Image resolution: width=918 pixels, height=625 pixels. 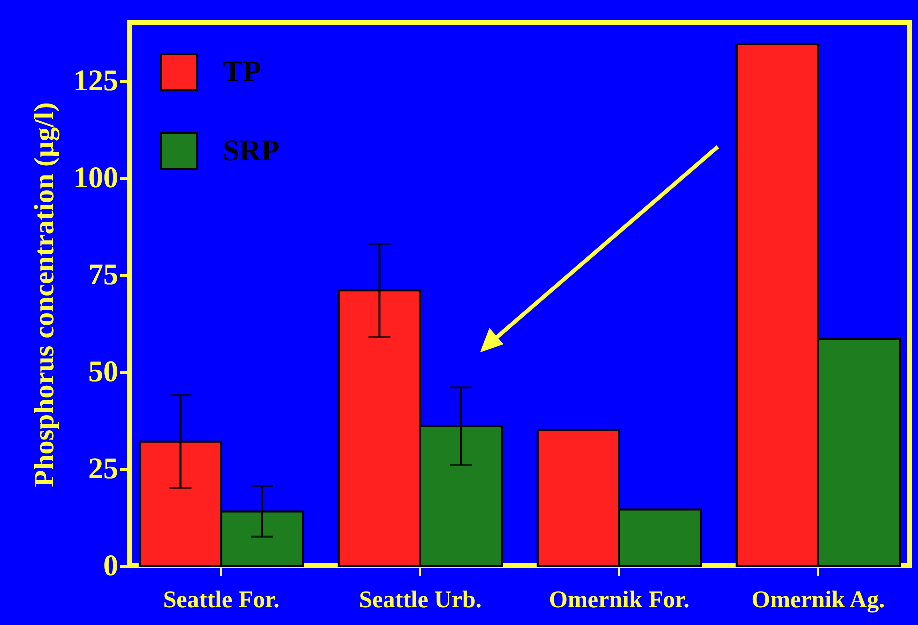 I want to click on legend-label: SRP, so click(x=251, y=151).